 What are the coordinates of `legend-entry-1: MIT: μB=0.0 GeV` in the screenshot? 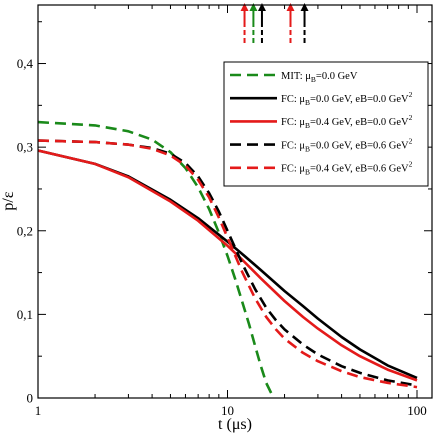 It's located at (294, 77).